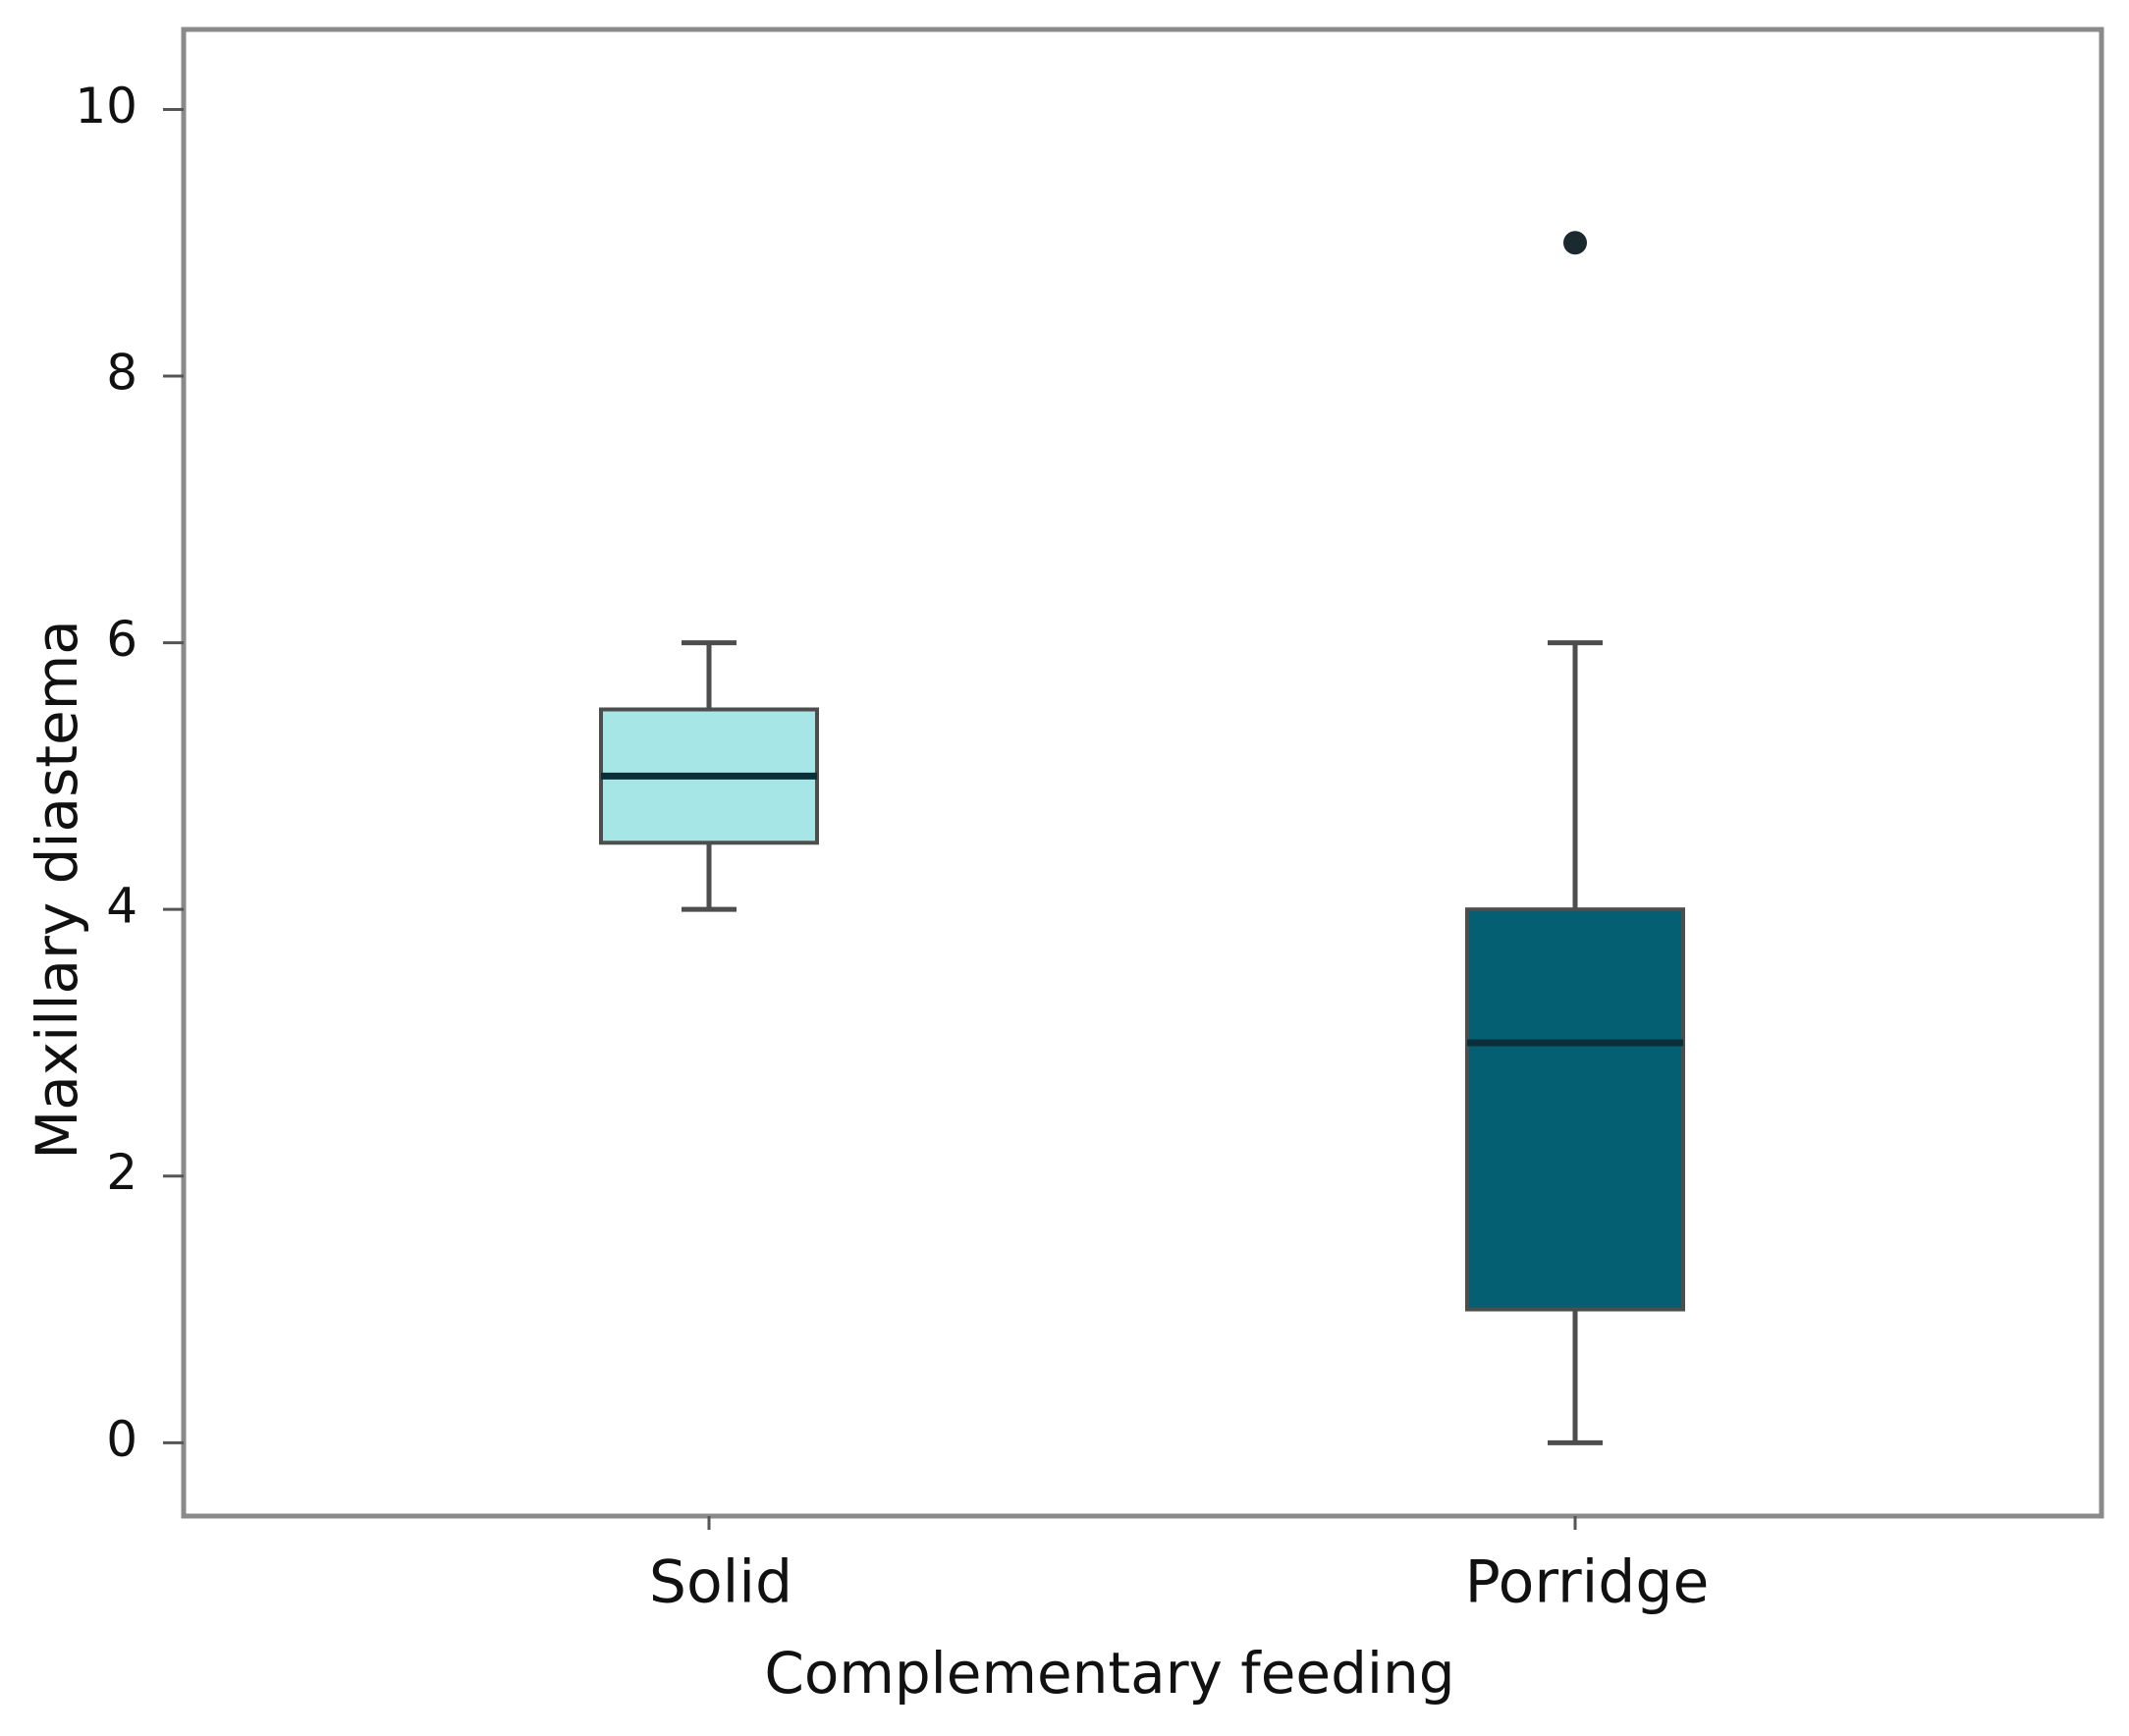 Image resolution: width=2129 pixels, height=1736 pixels. I want to click on y-tick-label: 8, so click(121, 373).